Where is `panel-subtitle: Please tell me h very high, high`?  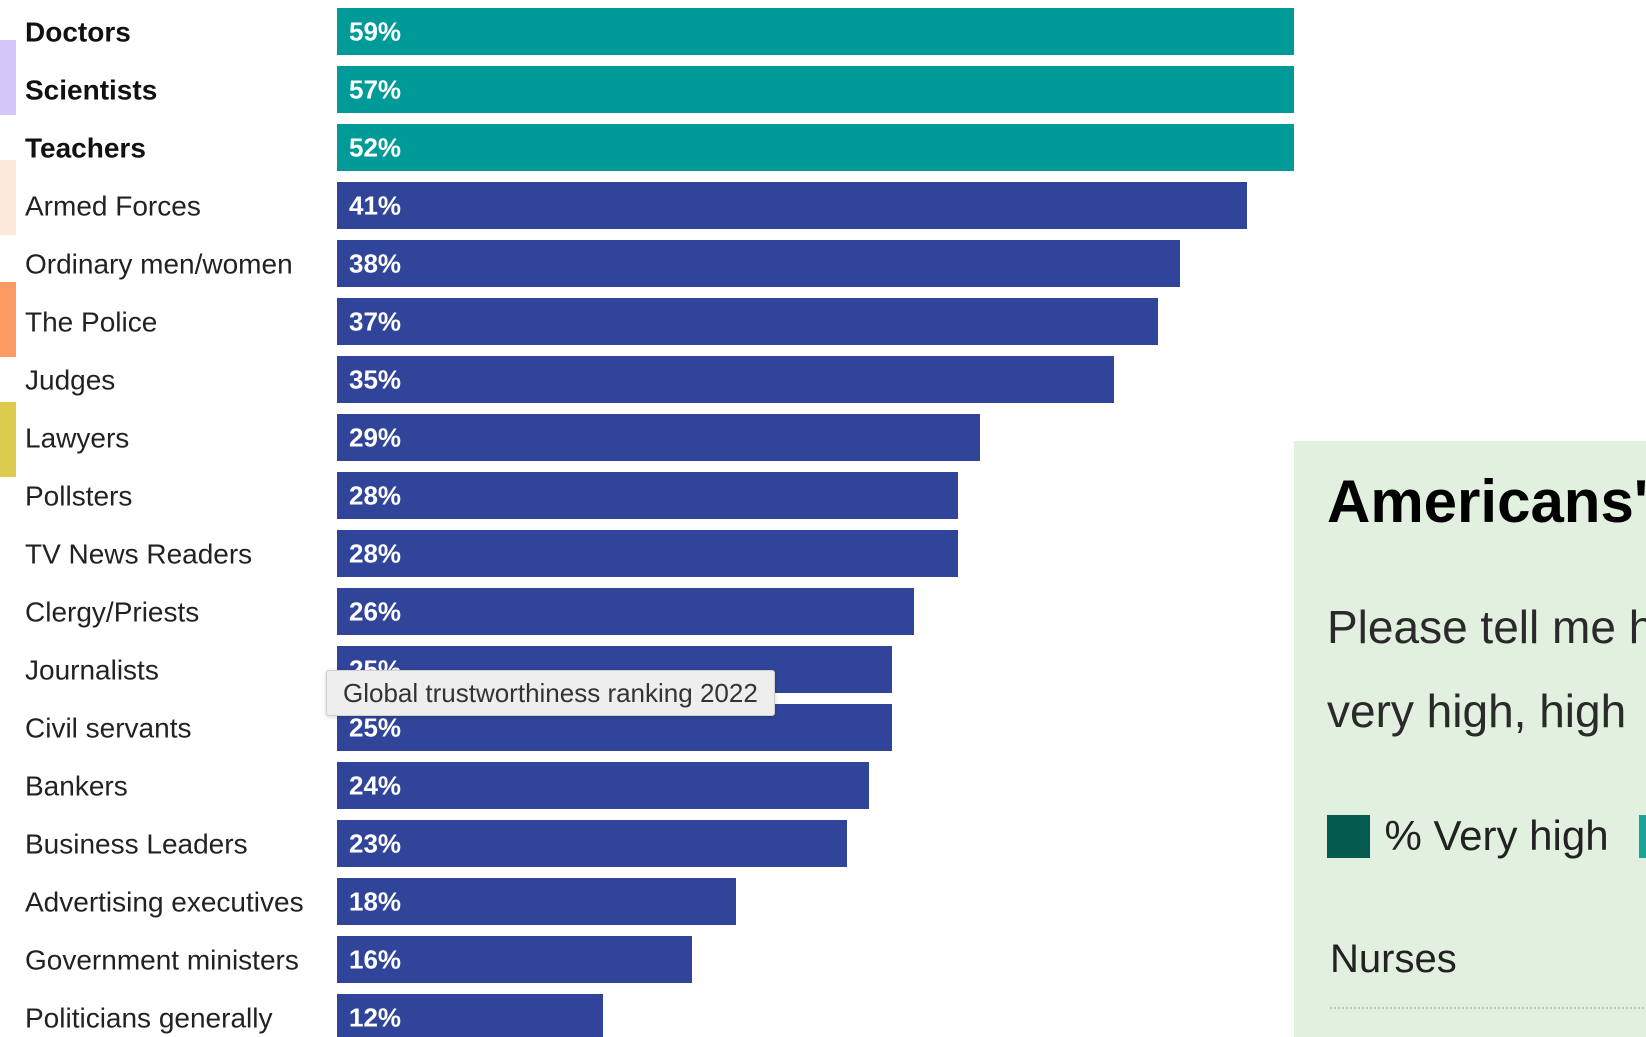
panel-subtitle: Please tell me h very high, high is located at coordinates (1486, 669).